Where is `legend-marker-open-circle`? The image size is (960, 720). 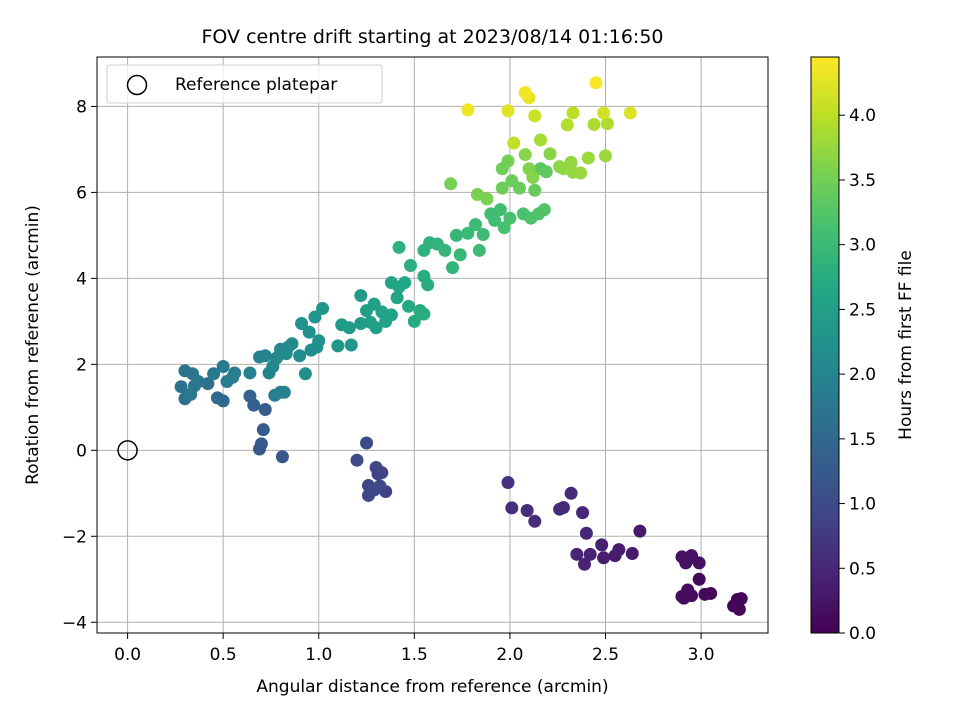 legend-marker-open-circle is located at coordinates (137, 85).